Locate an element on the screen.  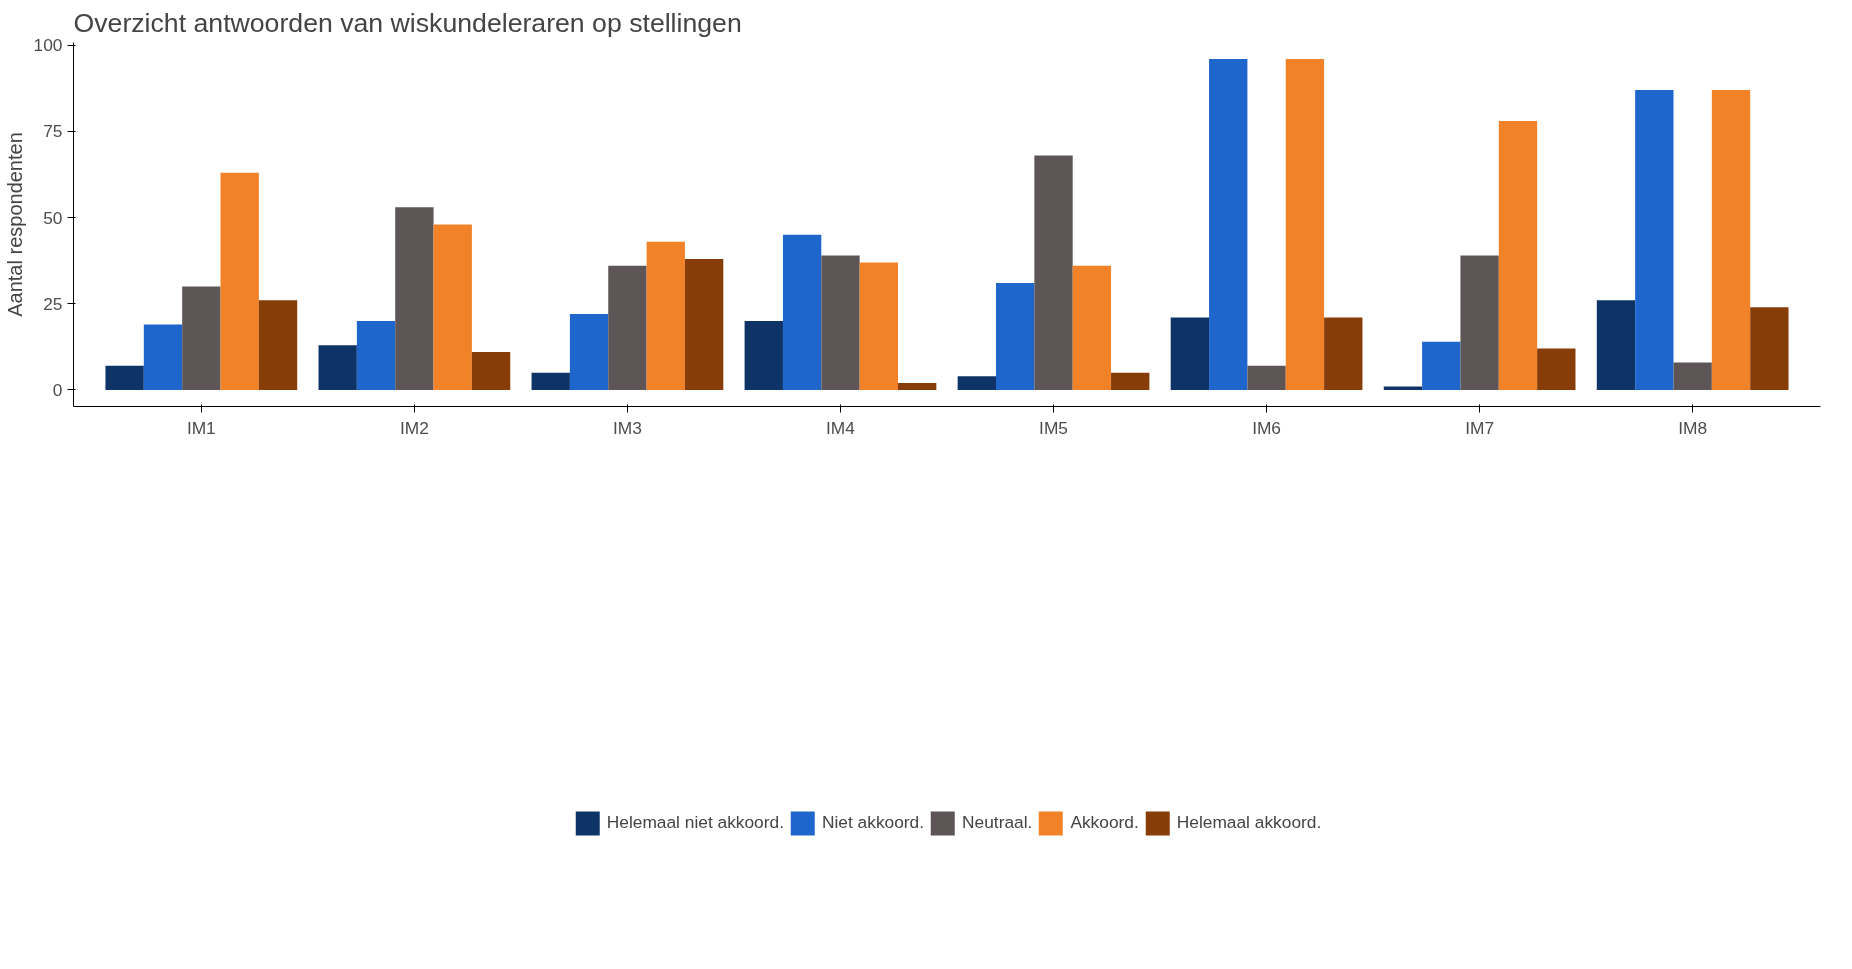
x-tick-label: IM8 is located at coordinates (1693, 427).